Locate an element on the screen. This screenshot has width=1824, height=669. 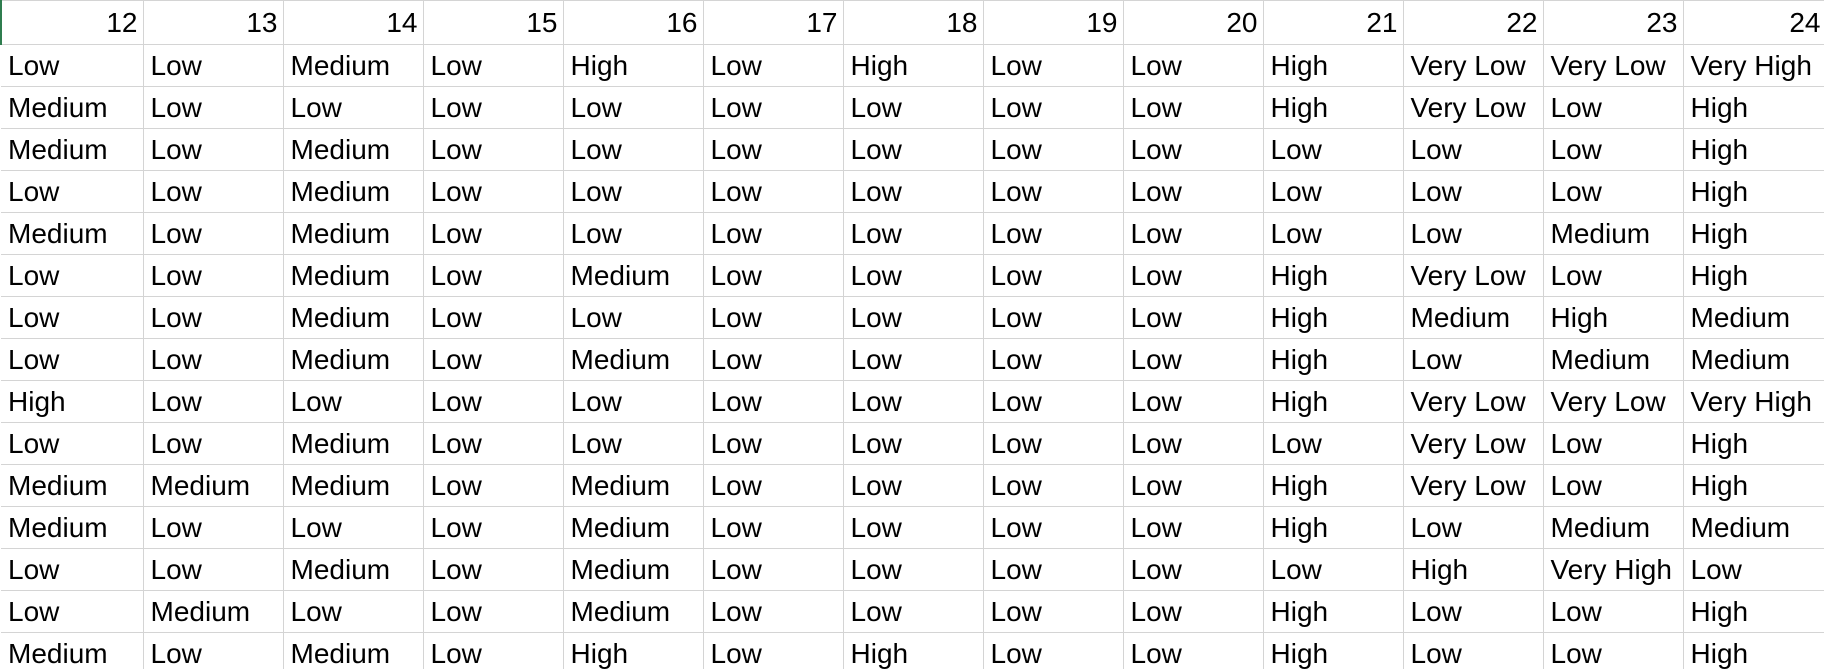
header-cell: 17 is located at coordinates (773, 22).